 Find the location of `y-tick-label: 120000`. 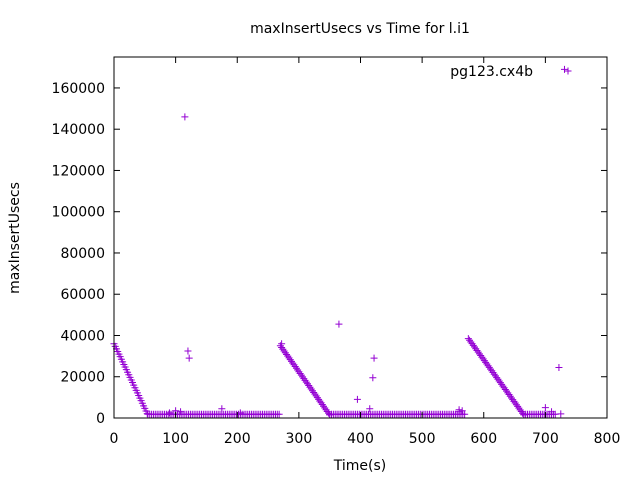

y-tick-label: 120000 is located at coordinates (78, 171).